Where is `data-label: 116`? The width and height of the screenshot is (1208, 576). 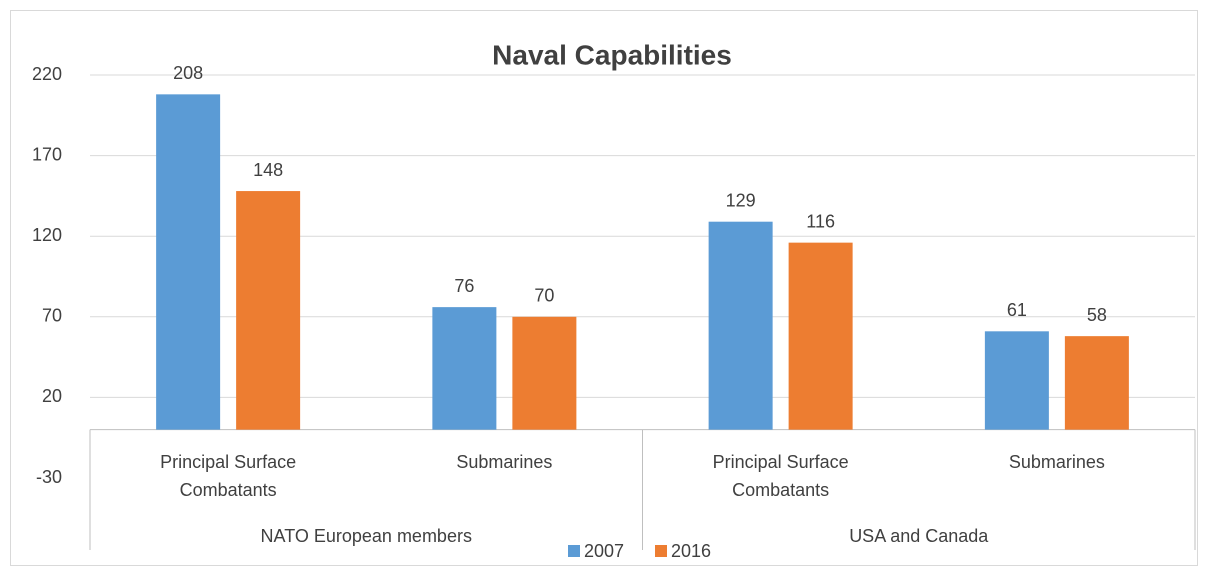 data-label: 116 is located at coordinates (820, 221).